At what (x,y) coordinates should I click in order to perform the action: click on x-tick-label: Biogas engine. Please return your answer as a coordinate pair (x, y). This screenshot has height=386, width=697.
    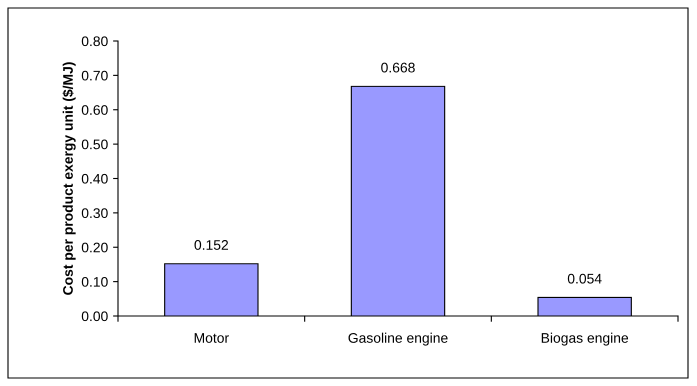
    Looking at the image, I should click on (585, 339).